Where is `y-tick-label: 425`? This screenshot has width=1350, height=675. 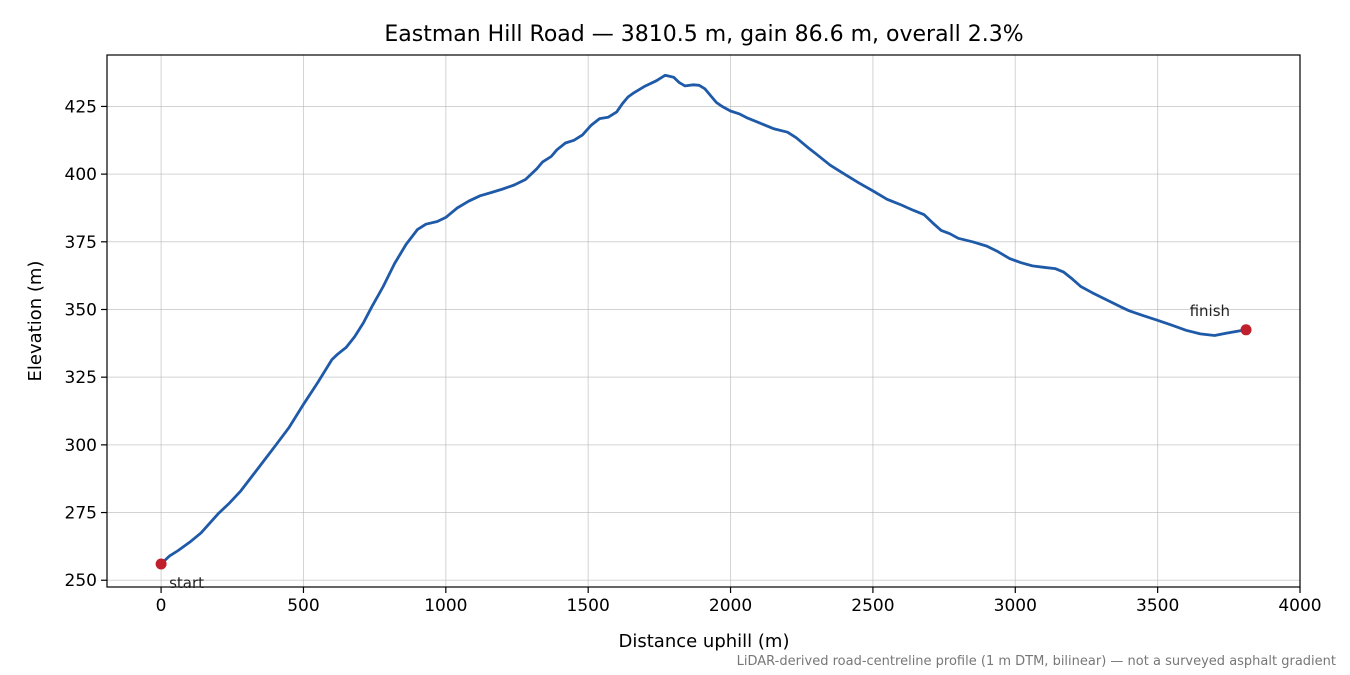 y-tick-label: 425 is located at coordinates (81, 107).